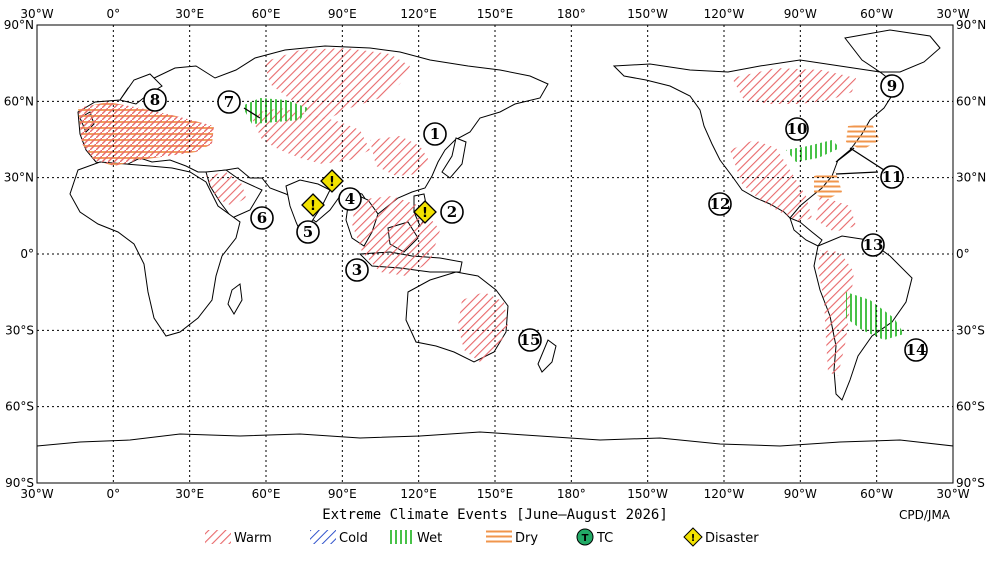 The width and height of the screenshot is (990, 575). What do you see at coordinates (863, 137) in the screenshot?
I see `event-area-dry-east-us` at bounding box center [863, 137].